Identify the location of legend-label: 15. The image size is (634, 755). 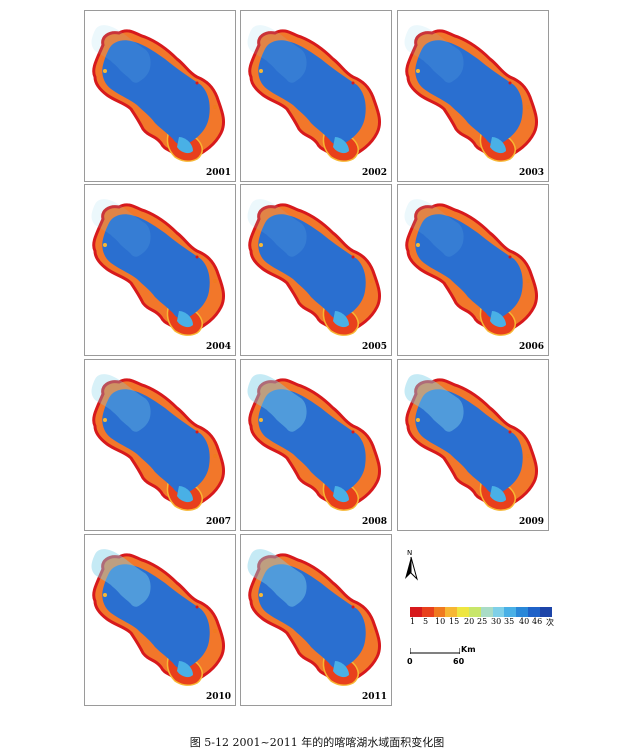
(454, 621).